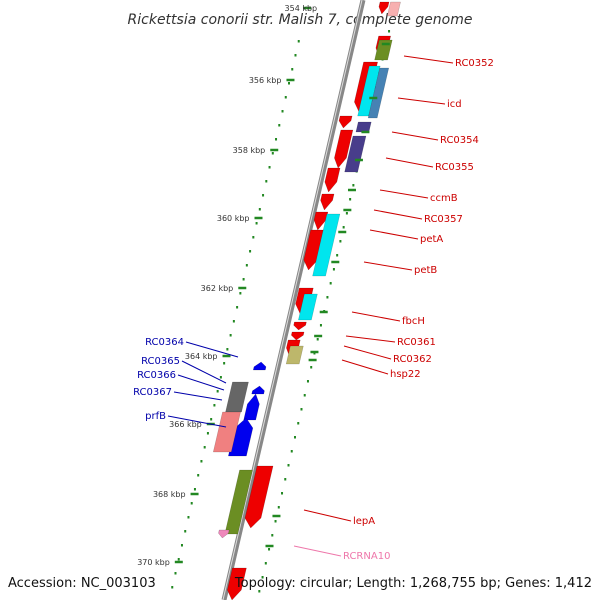 This screenshot has height=600, width=600. Describe the element at coordinates (459, 140) in the screenshot. I see `gene-label: RC0354` at that location.